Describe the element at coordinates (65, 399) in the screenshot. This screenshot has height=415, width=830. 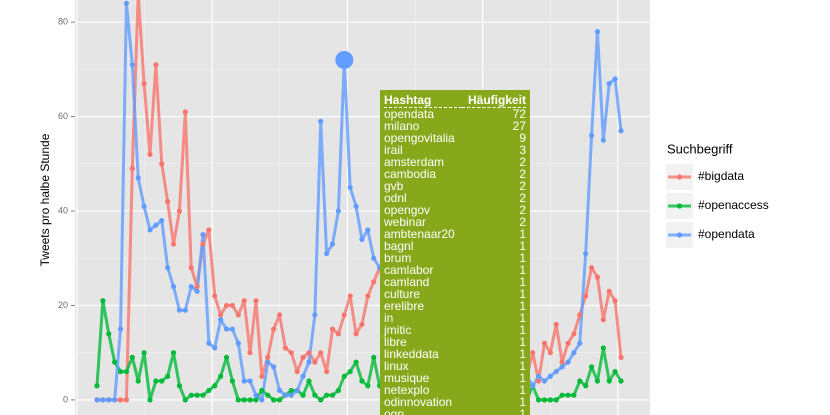
I see `y-tick-label: 0` at that location.